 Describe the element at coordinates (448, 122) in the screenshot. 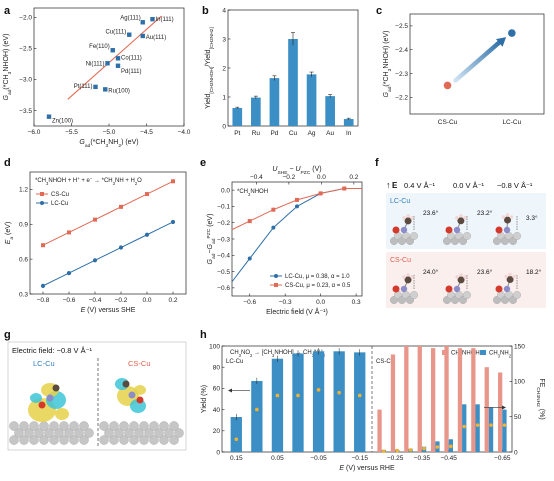

I see `x-tick-label: CS-Cu` at that location.